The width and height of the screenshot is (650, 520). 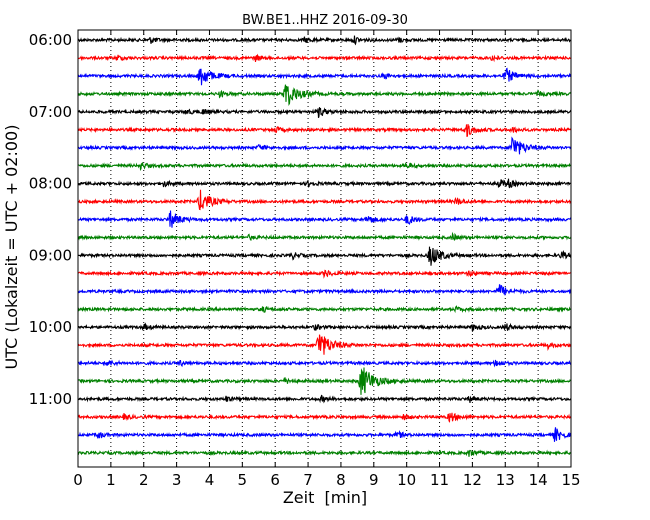 I want to click on y-tick-label: 09:00, so click(x=50, y=255).